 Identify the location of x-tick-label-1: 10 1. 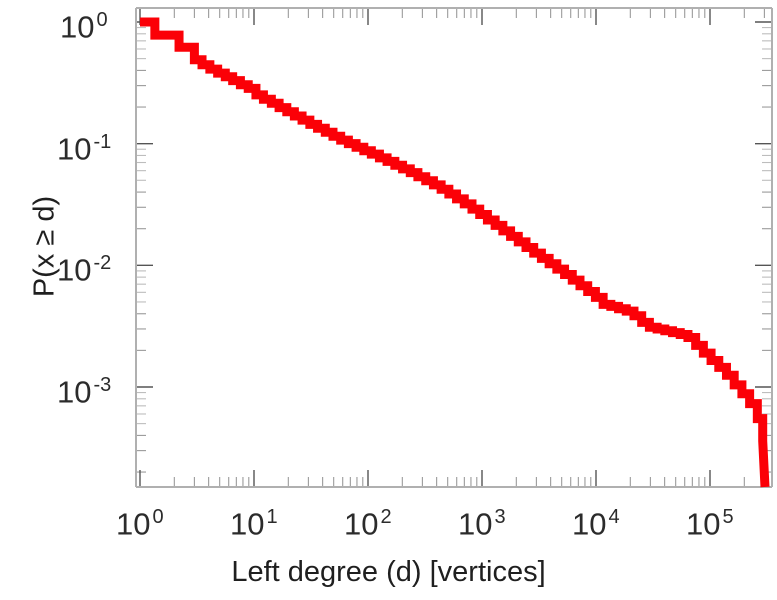
(254, 524).